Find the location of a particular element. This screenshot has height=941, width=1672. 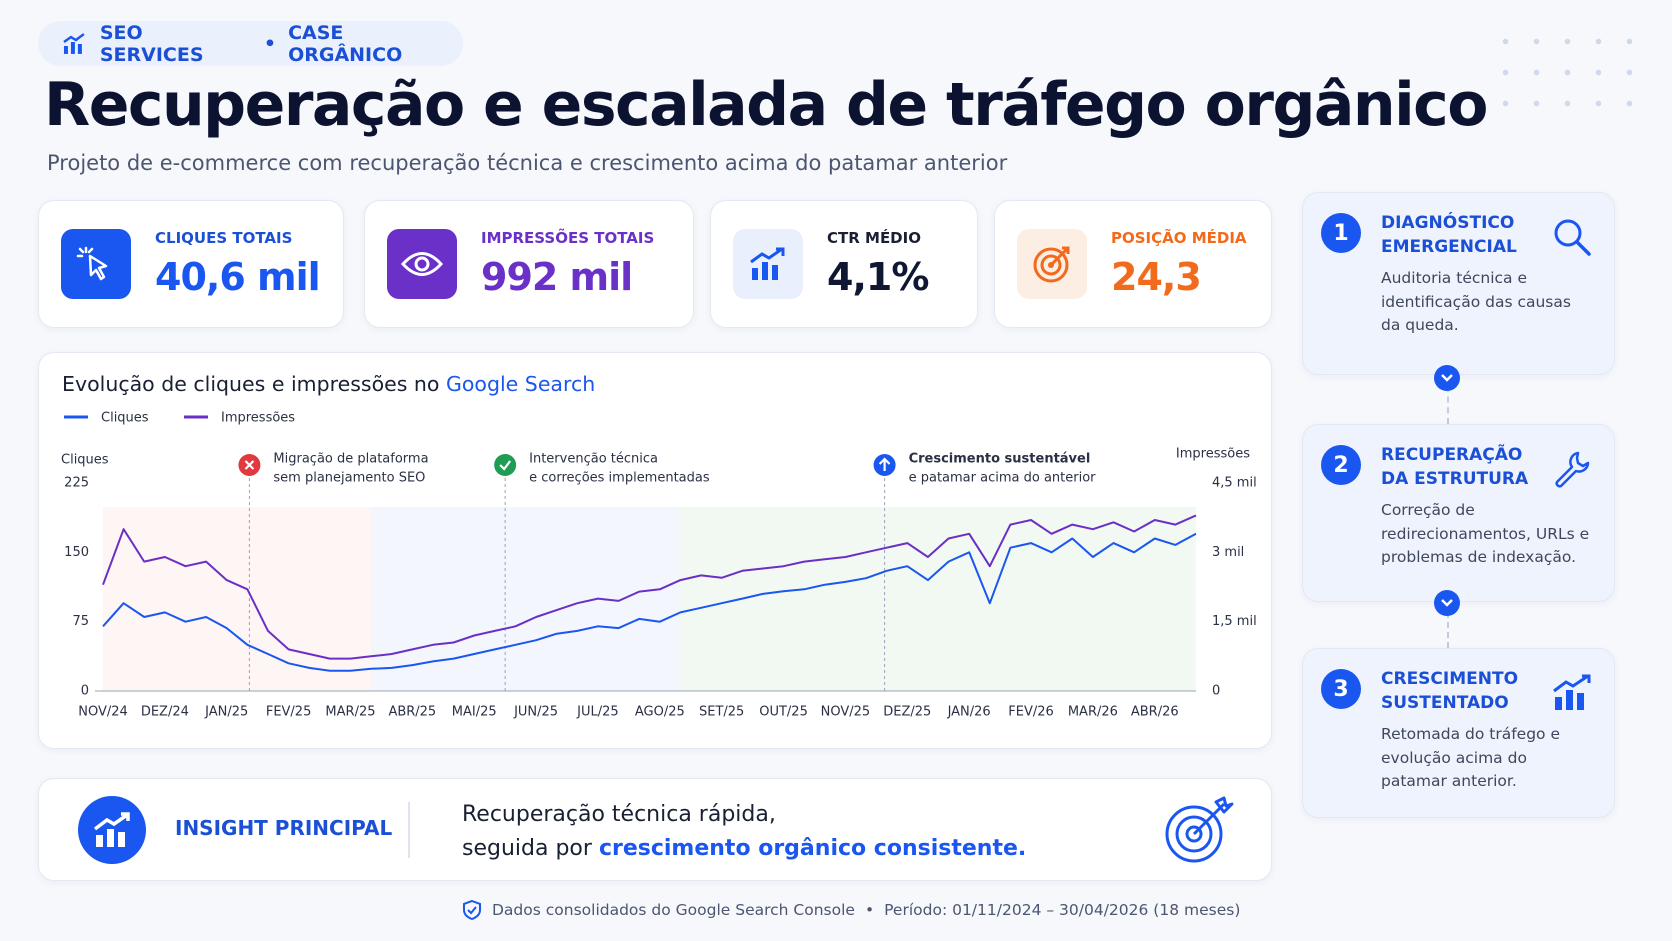

kpi-value: 24,3 is located at coordinates (1156, 277).